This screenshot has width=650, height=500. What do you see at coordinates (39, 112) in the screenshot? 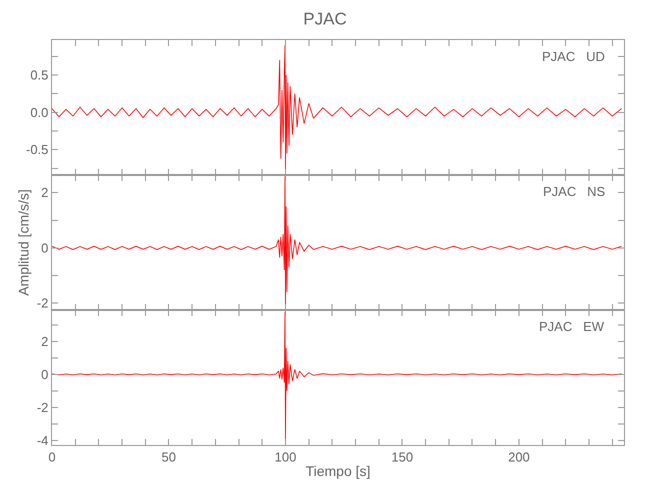
I see `y-tick-label: 0.0` at bounding box center [39, 112].